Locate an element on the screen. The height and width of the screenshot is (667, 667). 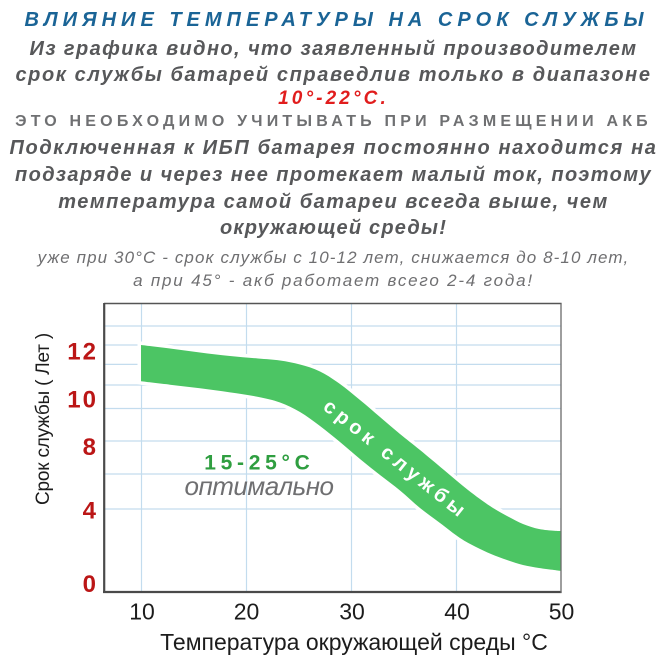
svg-text: 12 is located at coordinates (82, 352).